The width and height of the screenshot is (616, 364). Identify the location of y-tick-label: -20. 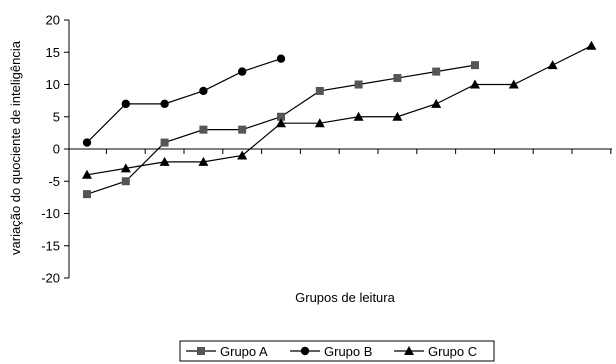
(50, 278).